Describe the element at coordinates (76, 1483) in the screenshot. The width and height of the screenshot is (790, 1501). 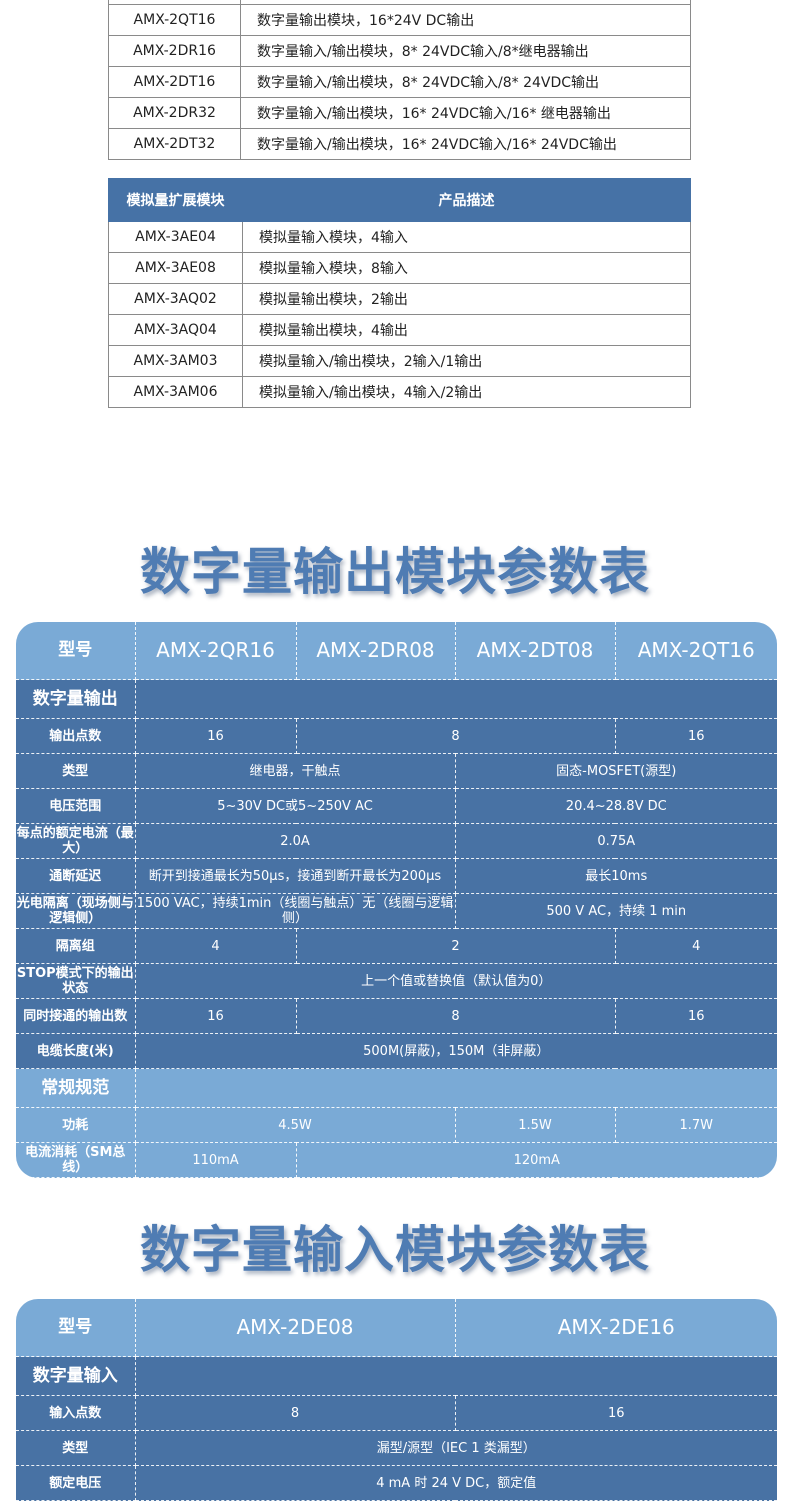
I see `row-label: 额定电压` at that location.